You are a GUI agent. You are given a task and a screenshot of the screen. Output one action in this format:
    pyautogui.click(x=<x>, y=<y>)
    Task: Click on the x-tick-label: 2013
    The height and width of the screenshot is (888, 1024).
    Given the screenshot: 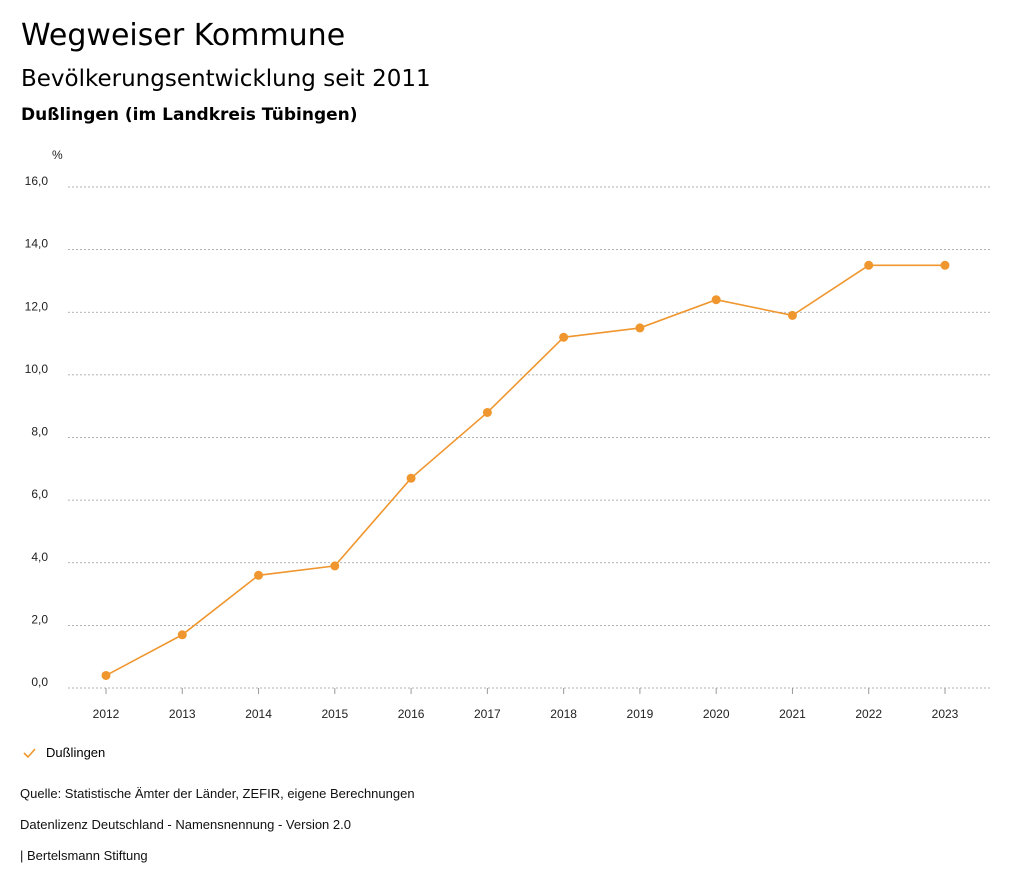 What is the action you would take?
    pyautogui.click(x=182, y=714)
    